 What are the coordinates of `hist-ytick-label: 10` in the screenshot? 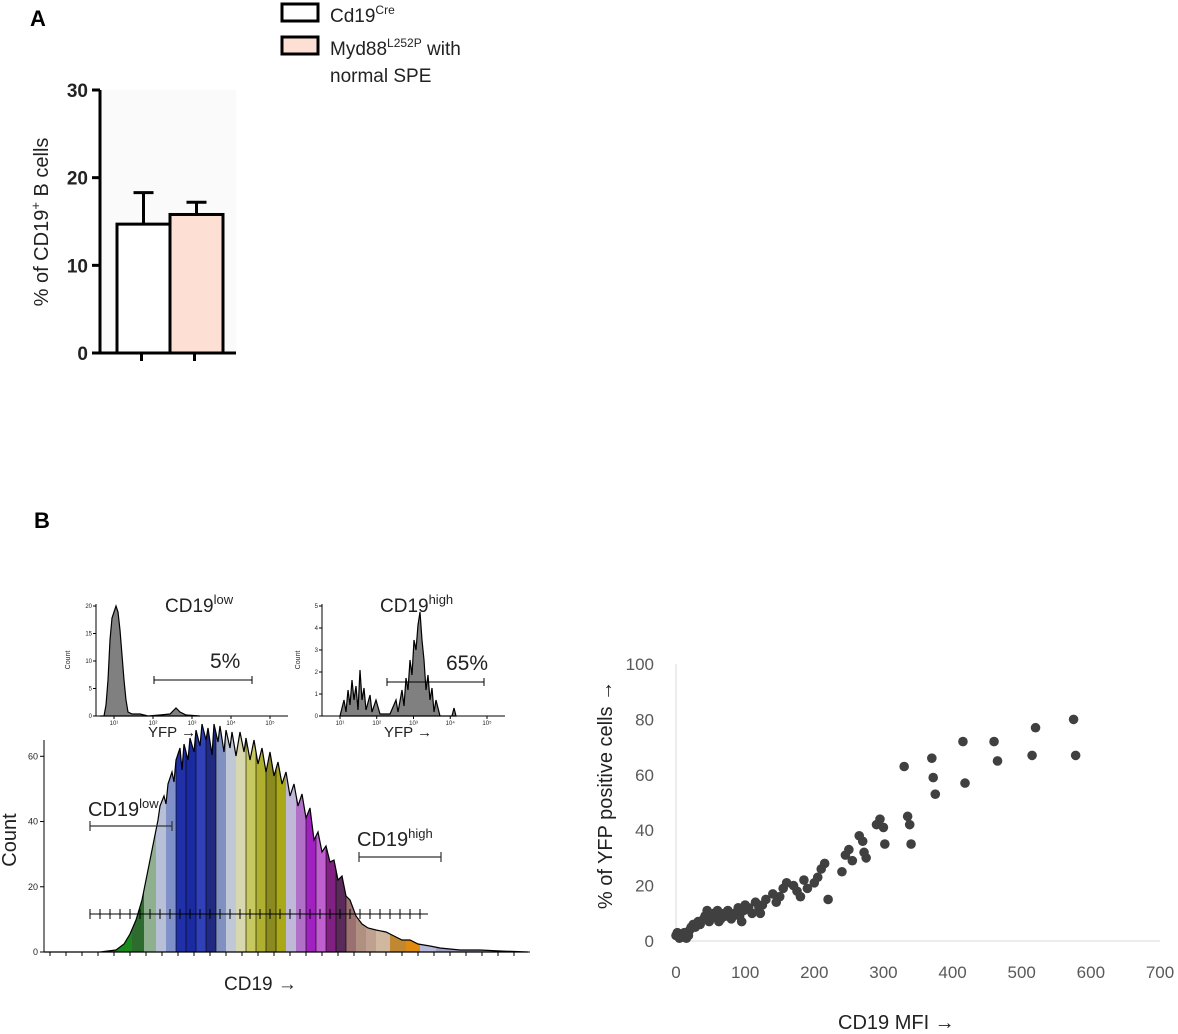 It's located at (88, 662).